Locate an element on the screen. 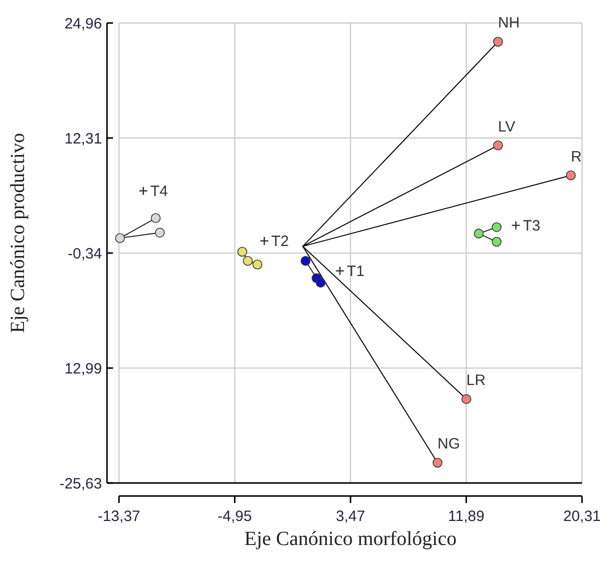 This screenshot has width=610, height=568. y-tick-label: 12,99 is located at coordinates (83, 369).